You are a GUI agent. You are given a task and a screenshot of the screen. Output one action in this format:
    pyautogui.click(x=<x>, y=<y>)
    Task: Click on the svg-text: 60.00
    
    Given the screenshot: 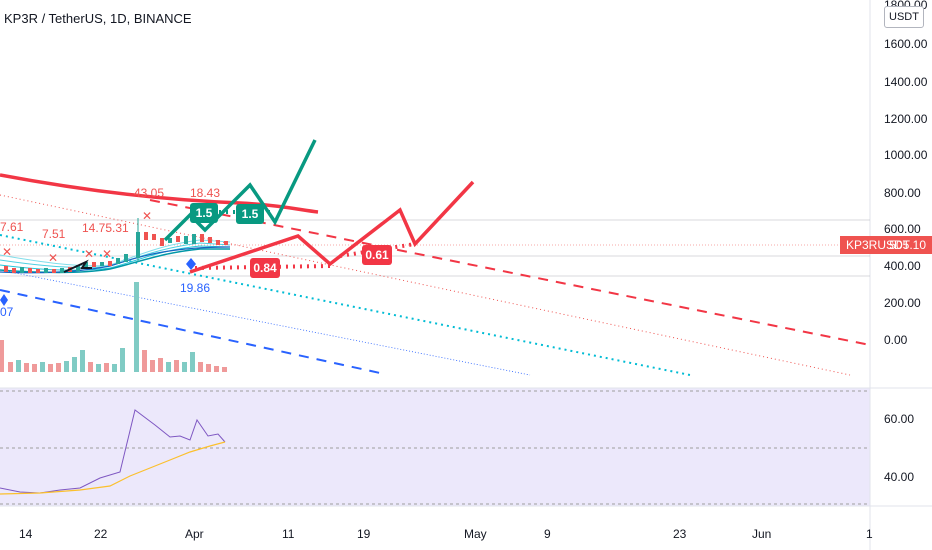 What is the action you would take?
    pyautogui.click(x=899, y=419)
    